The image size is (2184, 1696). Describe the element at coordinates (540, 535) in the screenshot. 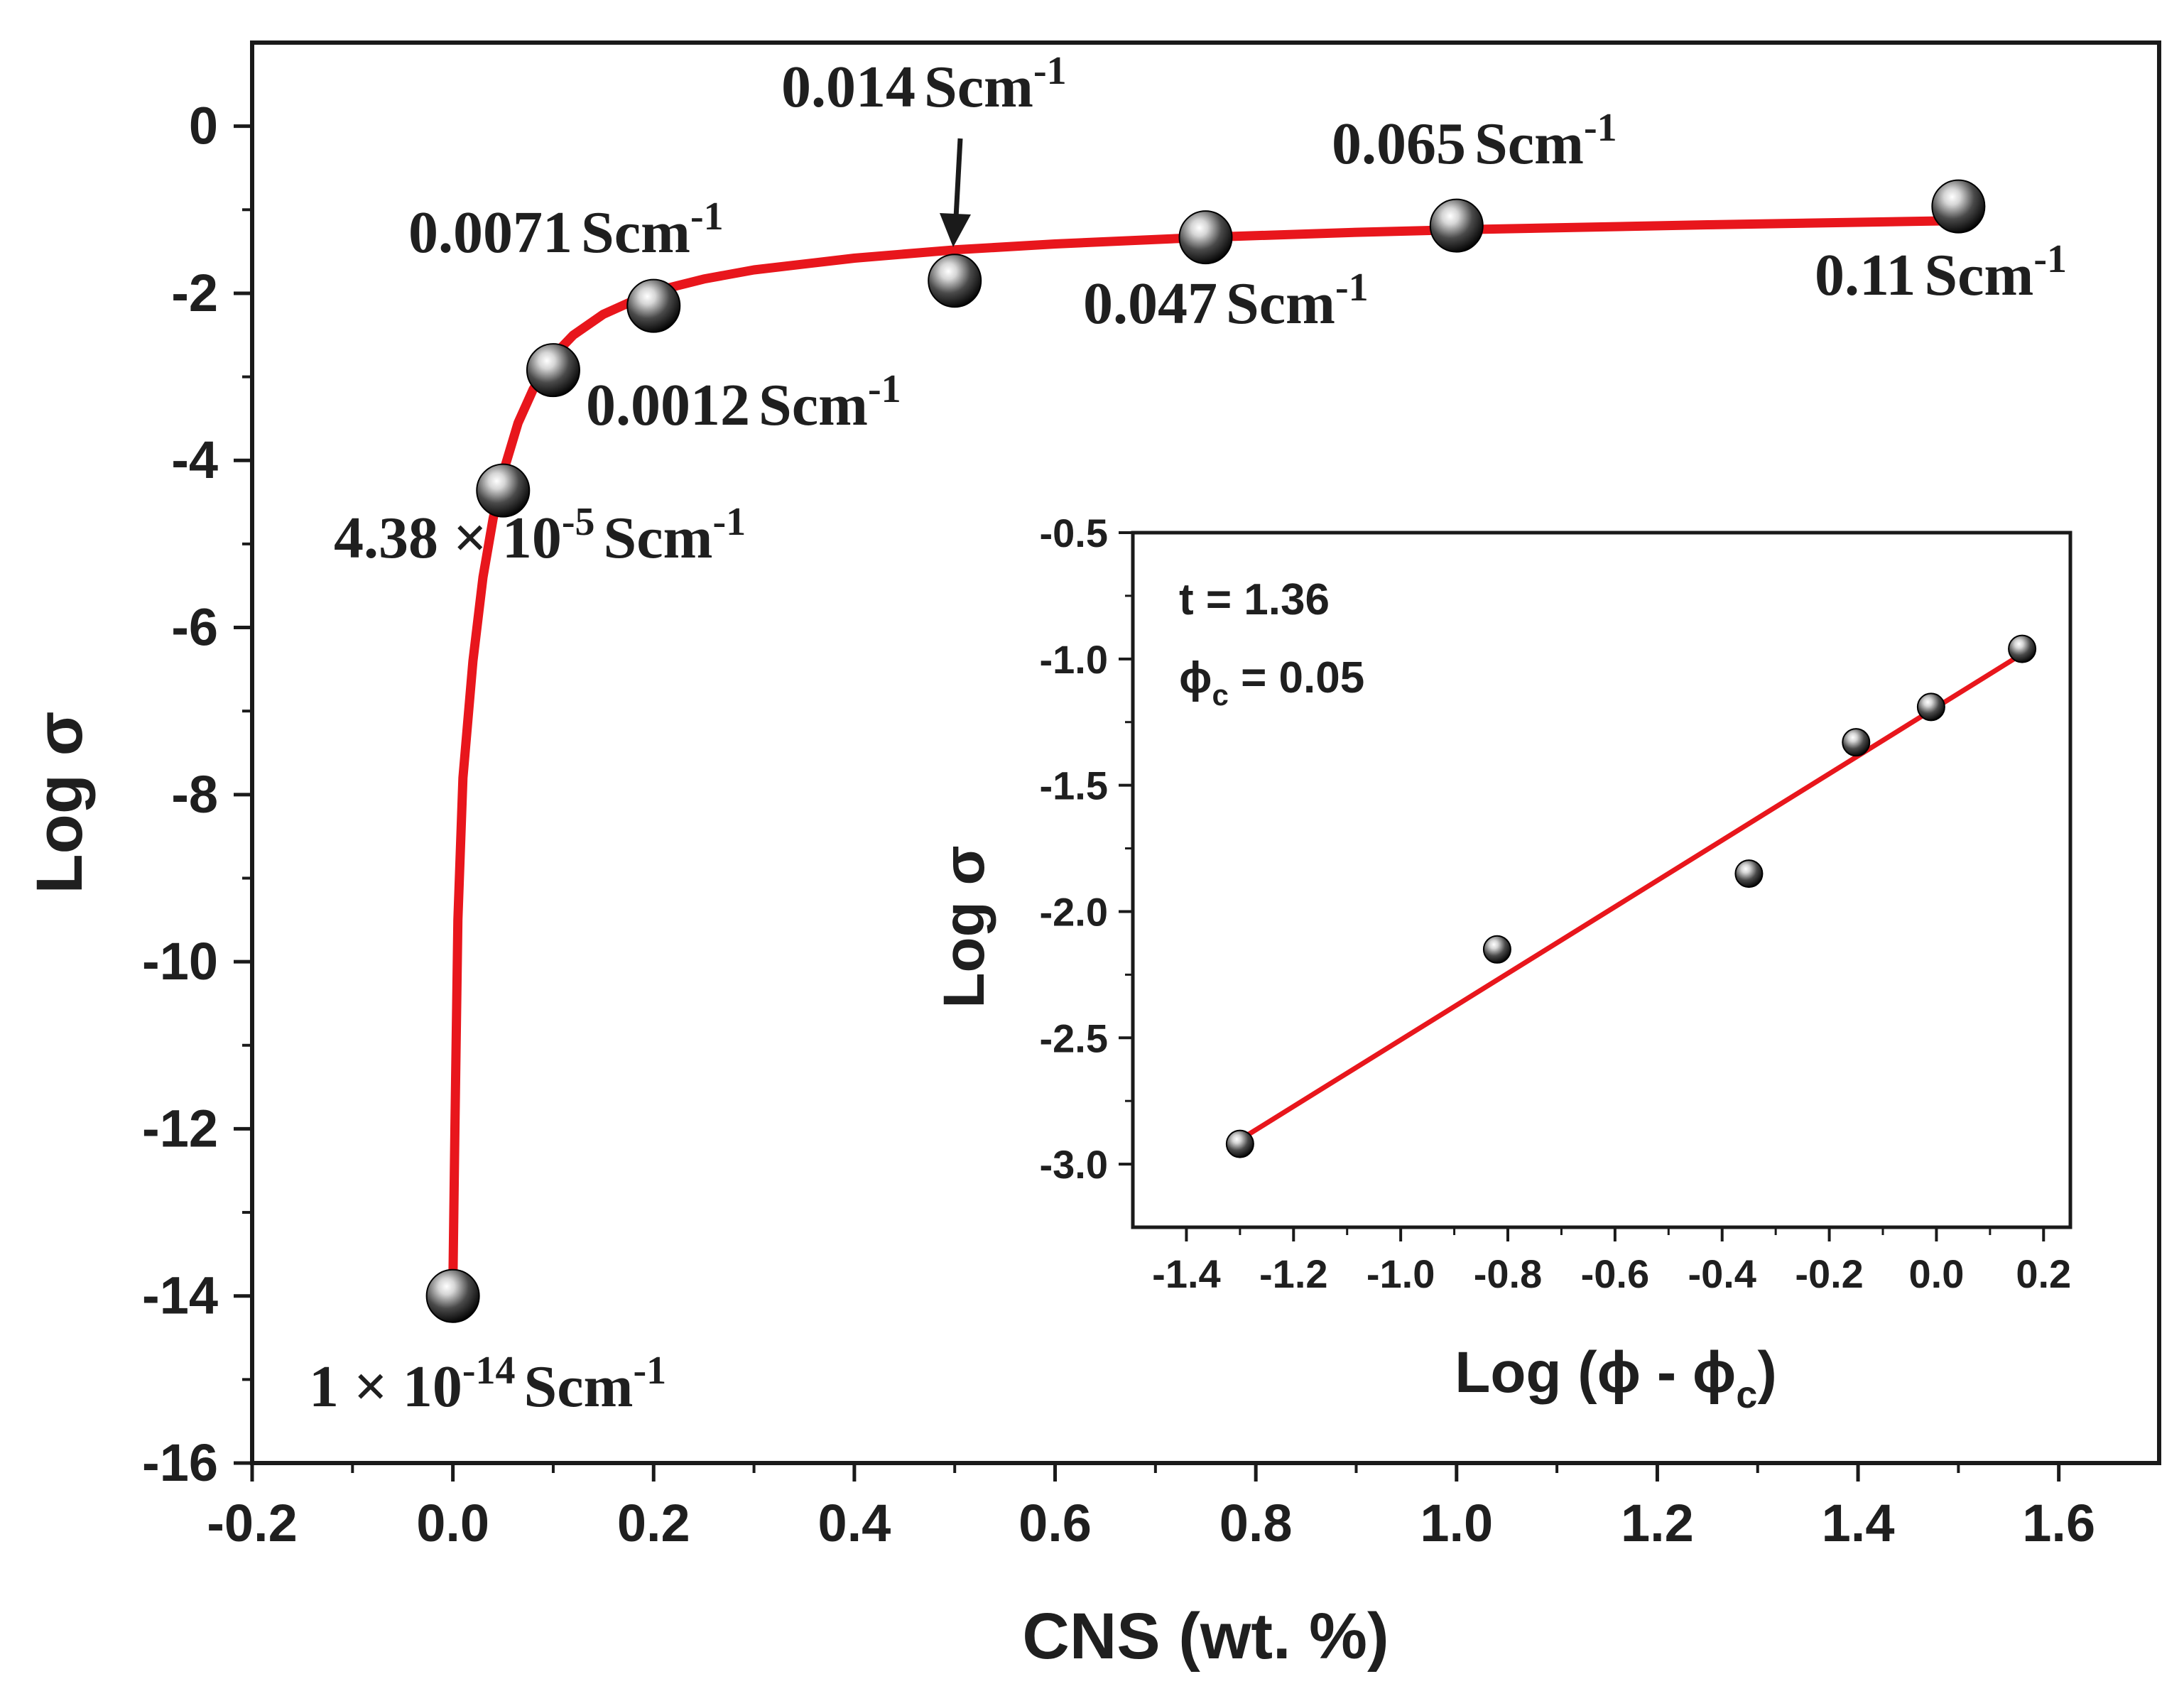

I see `data-point-annotation: 4.38 × 10-5 Scm-1` at that location.